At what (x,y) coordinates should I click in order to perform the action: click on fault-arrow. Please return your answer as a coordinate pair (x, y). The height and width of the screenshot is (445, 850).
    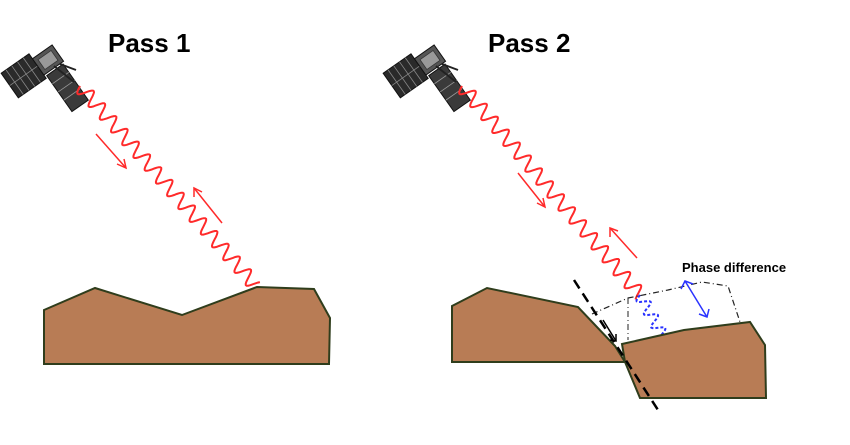
    Looking at the image, I should click on (609, 330).